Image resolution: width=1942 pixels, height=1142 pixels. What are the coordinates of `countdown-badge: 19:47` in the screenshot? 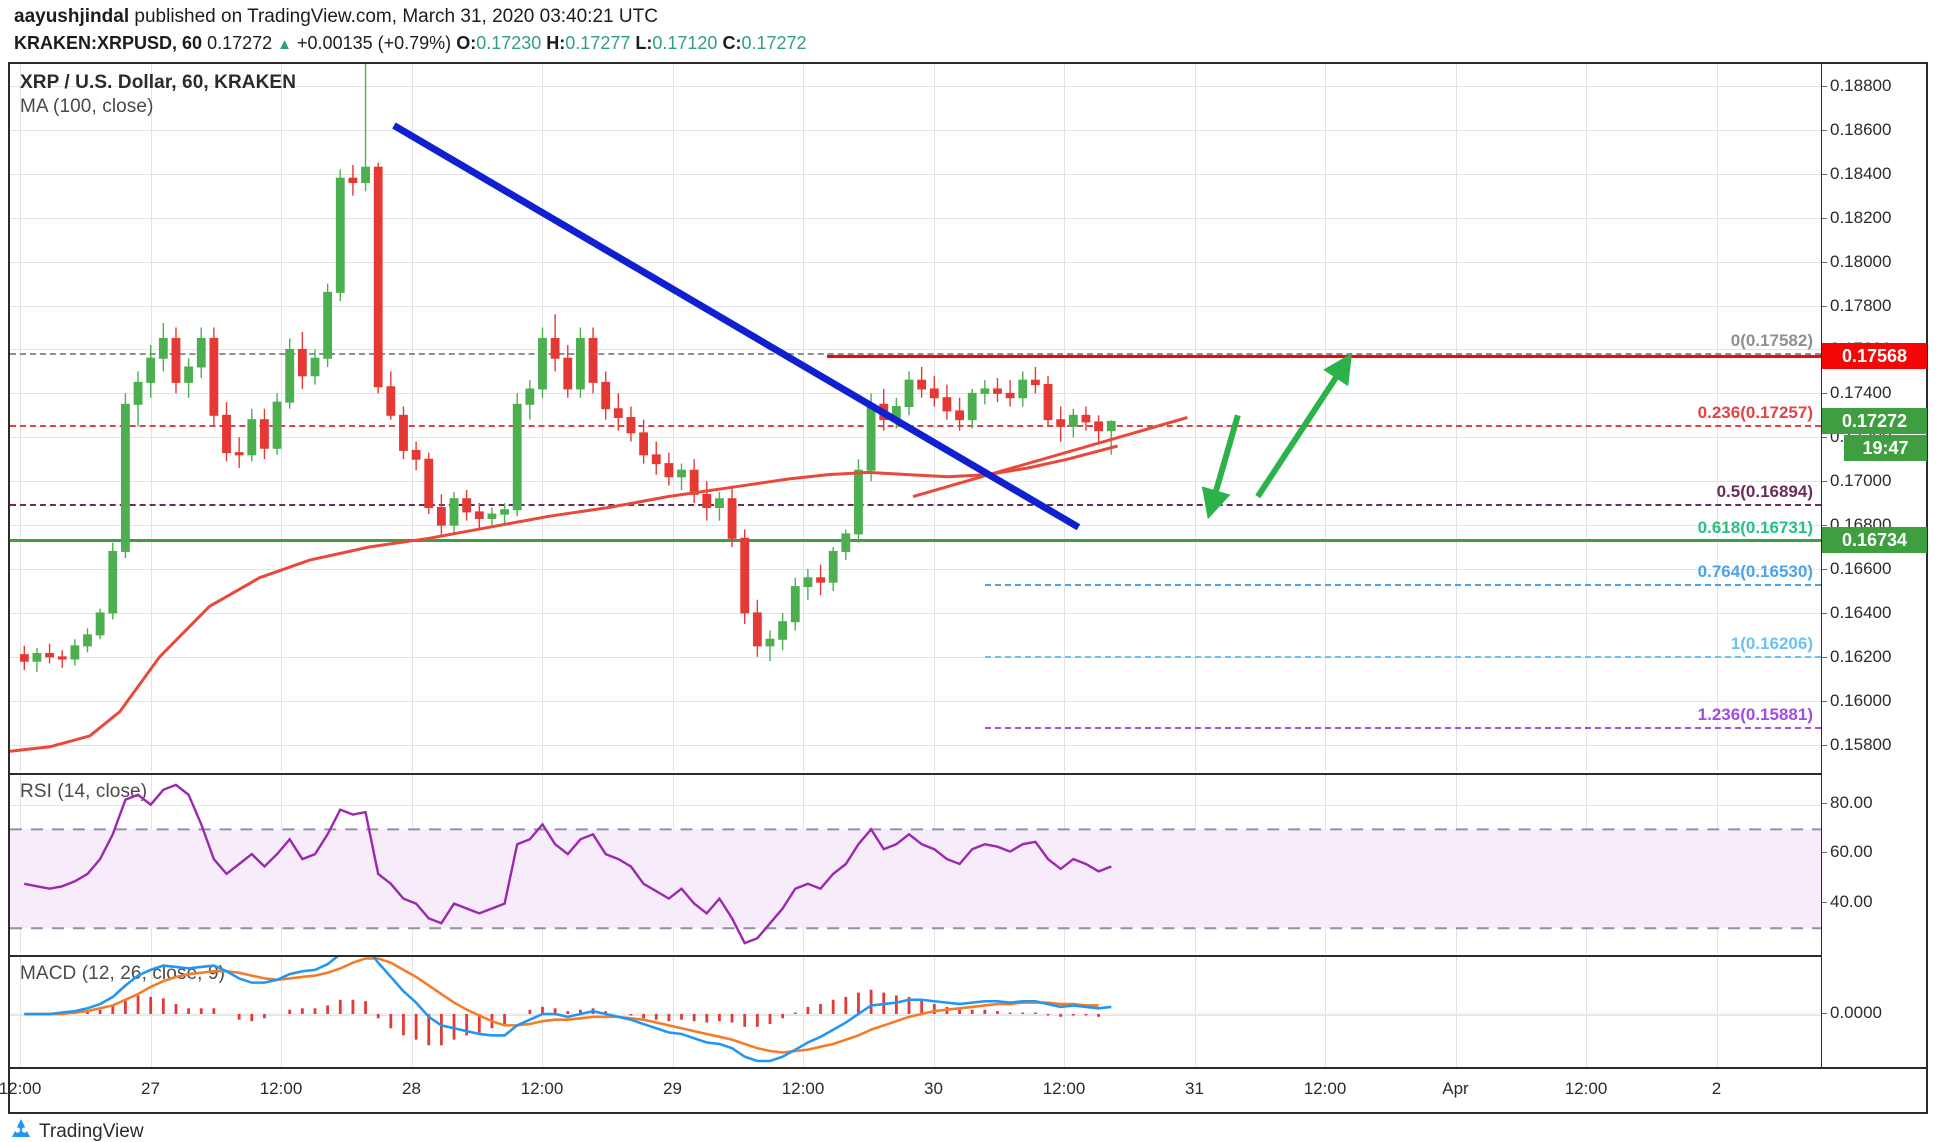 It's located at (1885, 448).